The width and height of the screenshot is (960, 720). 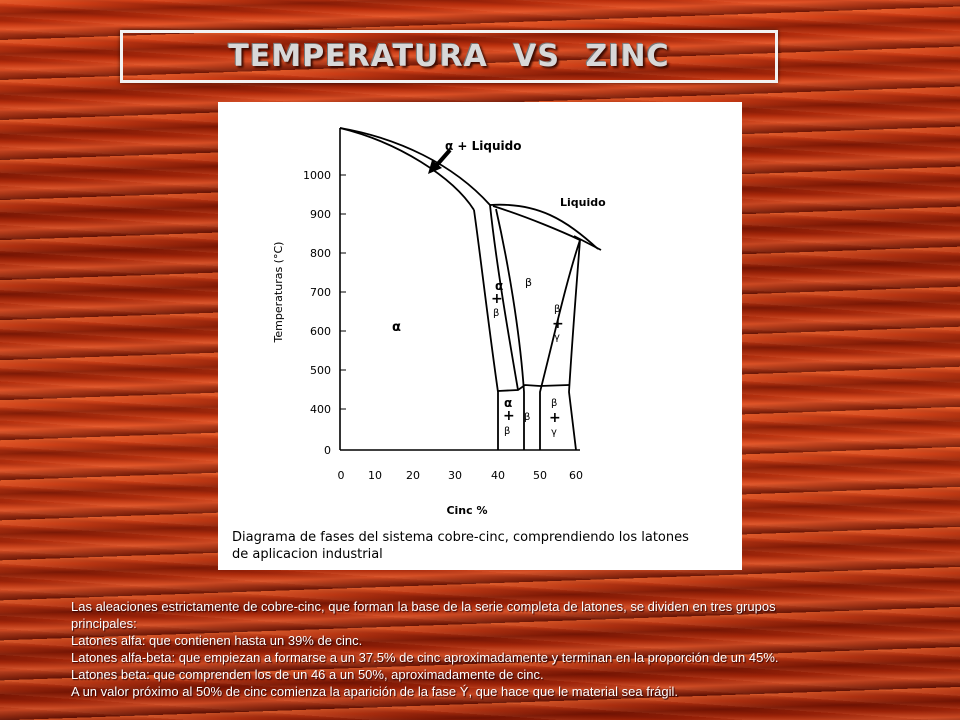 What do you see at coordinates (455, 475) in the screenshot?
I see `x-tick-label: 30` at bounding box center [455, 475].